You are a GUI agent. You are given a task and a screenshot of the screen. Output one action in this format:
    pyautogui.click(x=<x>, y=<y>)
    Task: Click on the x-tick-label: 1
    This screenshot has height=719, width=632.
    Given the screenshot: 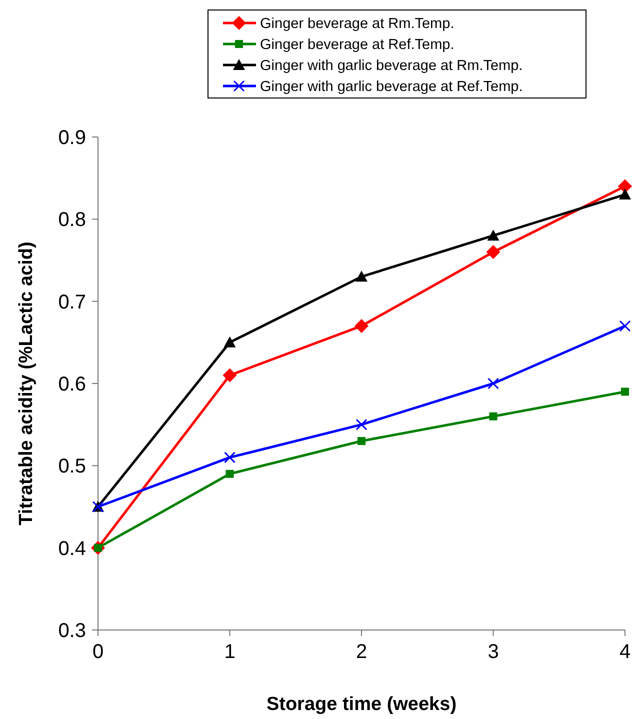 What is the action you would take?
    pyautogui.click(x=230, y=652)
    